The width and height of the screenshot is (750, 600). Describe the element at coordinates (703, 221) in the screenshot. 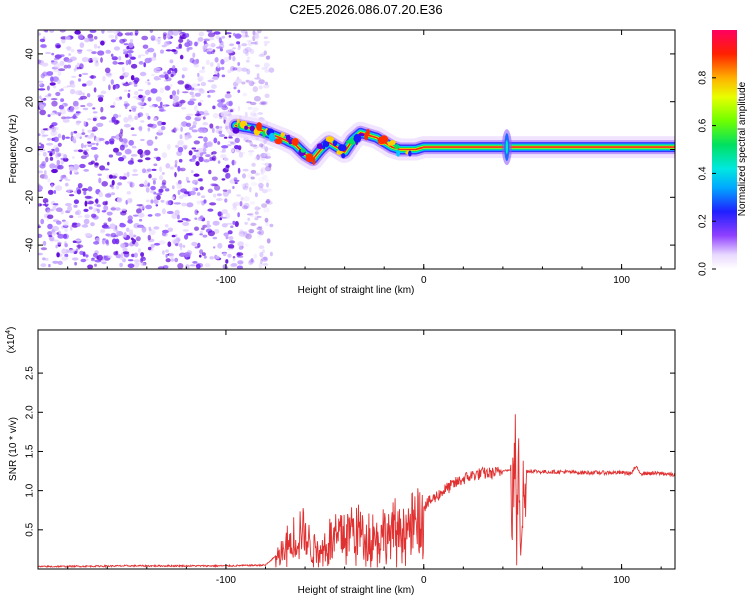

I see `colorbar-tick-label: 0.2` at that location.